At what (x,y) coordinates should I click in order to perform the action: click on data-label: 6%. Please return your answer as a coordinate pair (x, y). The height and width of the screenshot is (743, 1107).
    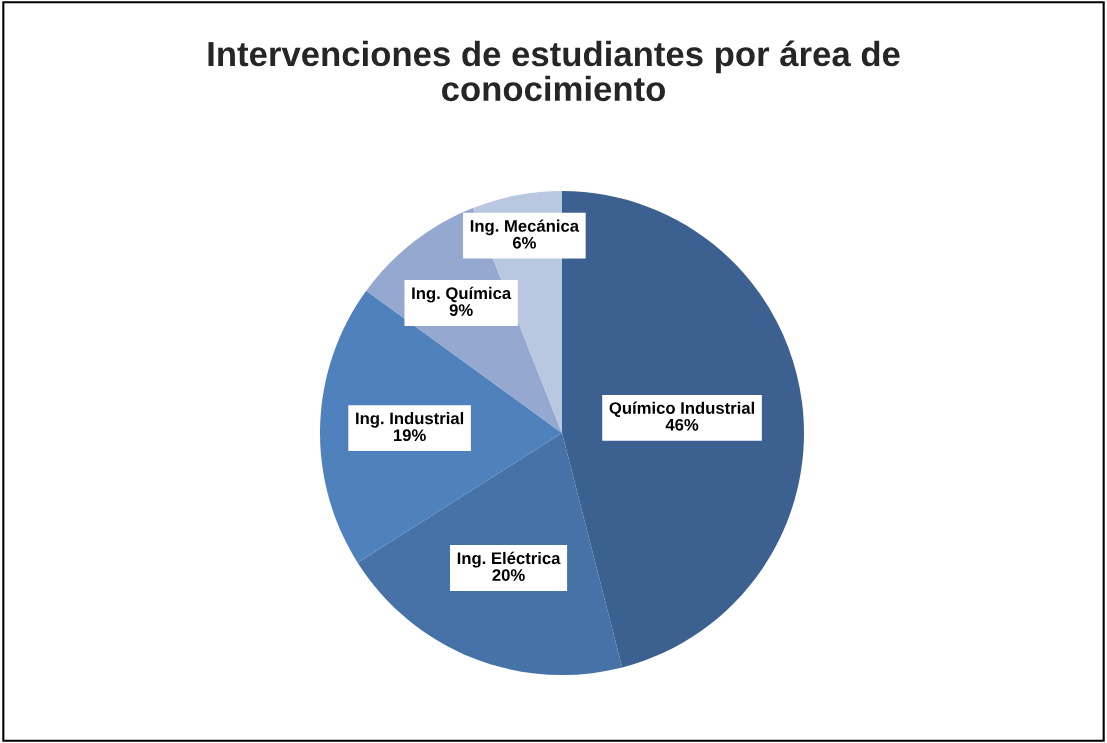
    Looking at the image, I should click on (524, 242).